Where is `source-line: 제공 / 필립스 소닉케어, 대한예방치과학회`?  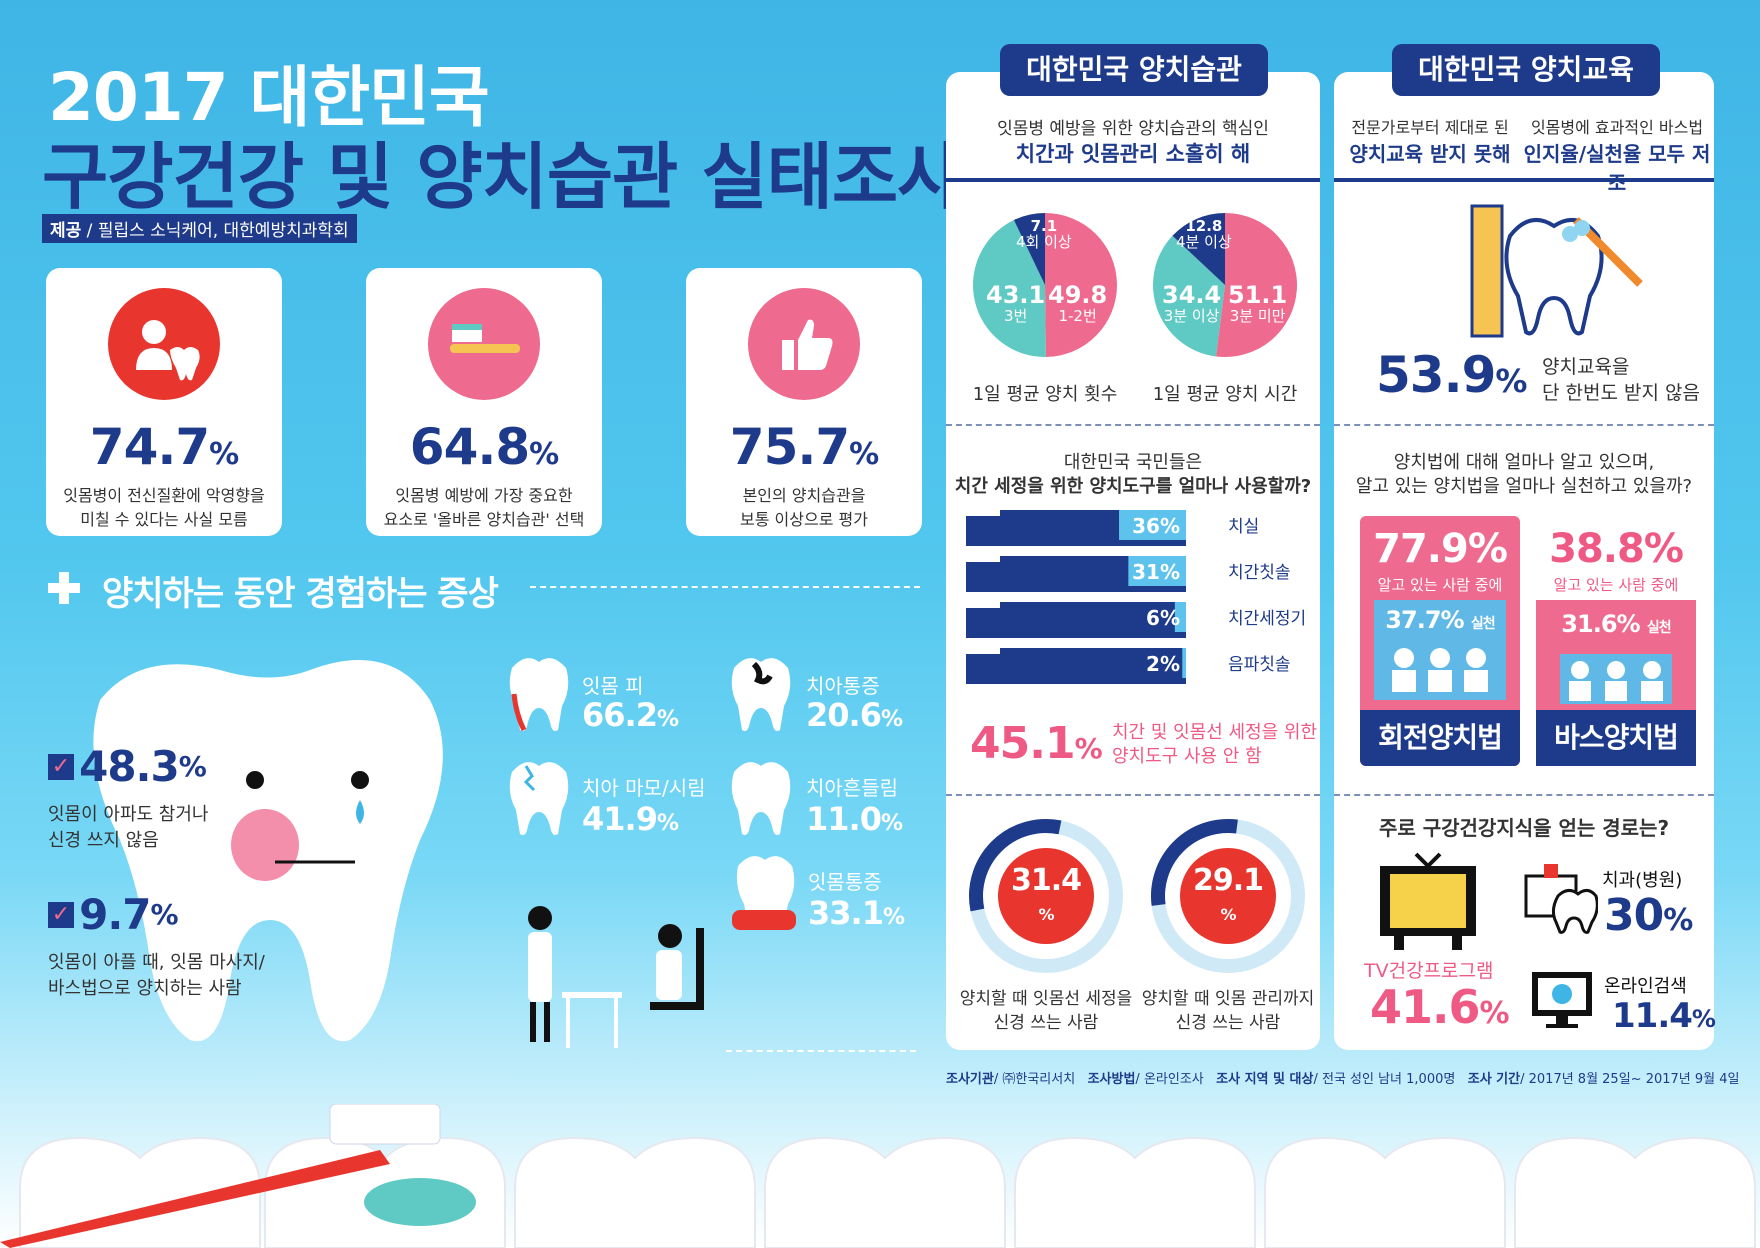
source-line: 제공 / 필립스 소닉케어, 대한예방치과학회 is located at coordinates (199, 228).